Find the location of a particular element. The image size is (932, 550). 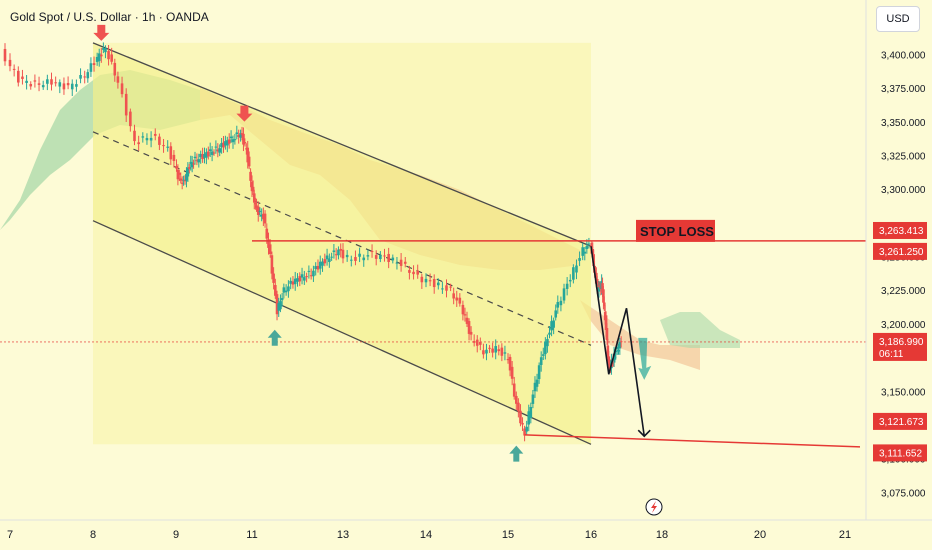

price-badge-text: 3,111.652 is located at coordinates (900, 453).